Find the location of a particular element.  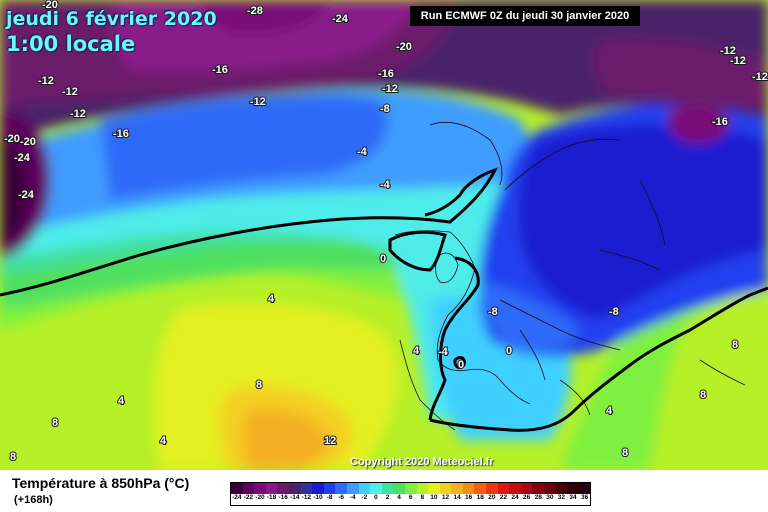

scale-swatch: 8 is located at coordinates (422, 494).